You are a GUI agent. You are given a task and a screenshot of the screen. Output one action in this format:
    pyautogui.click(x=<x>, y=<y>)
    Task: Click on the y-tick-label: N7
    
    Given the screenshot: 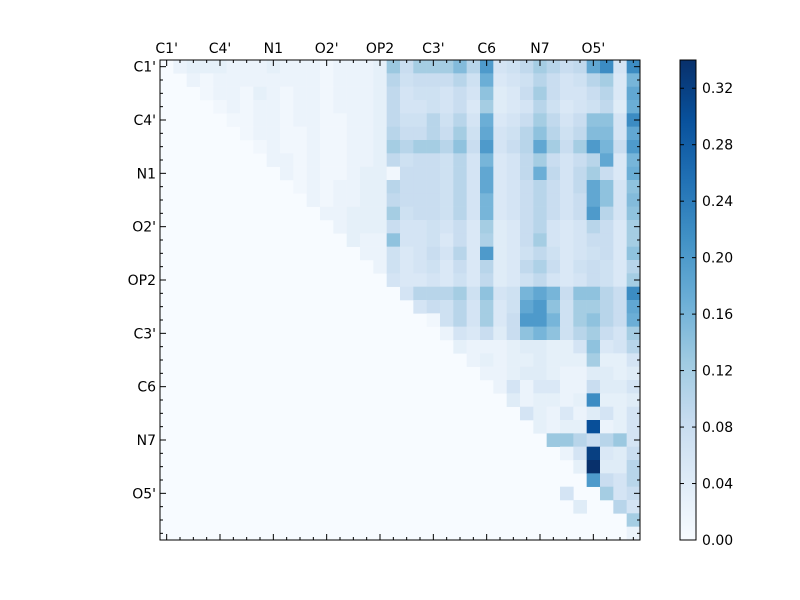 What is the action you would take?
    pyautogui.click(x=146, y=441)
    